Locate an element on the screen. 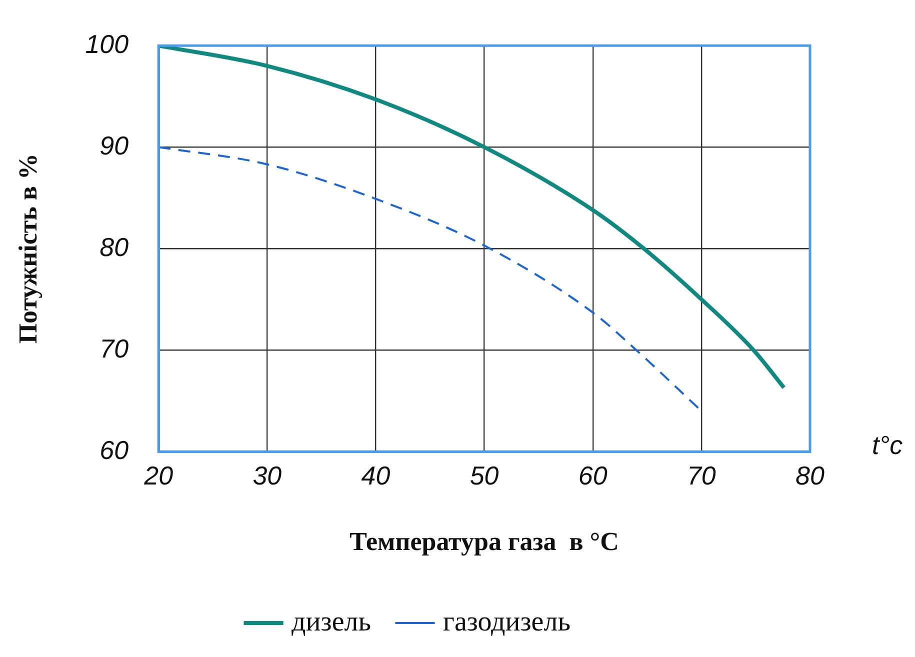  y-tick-label: 70 is located at coordinates (115, 348).